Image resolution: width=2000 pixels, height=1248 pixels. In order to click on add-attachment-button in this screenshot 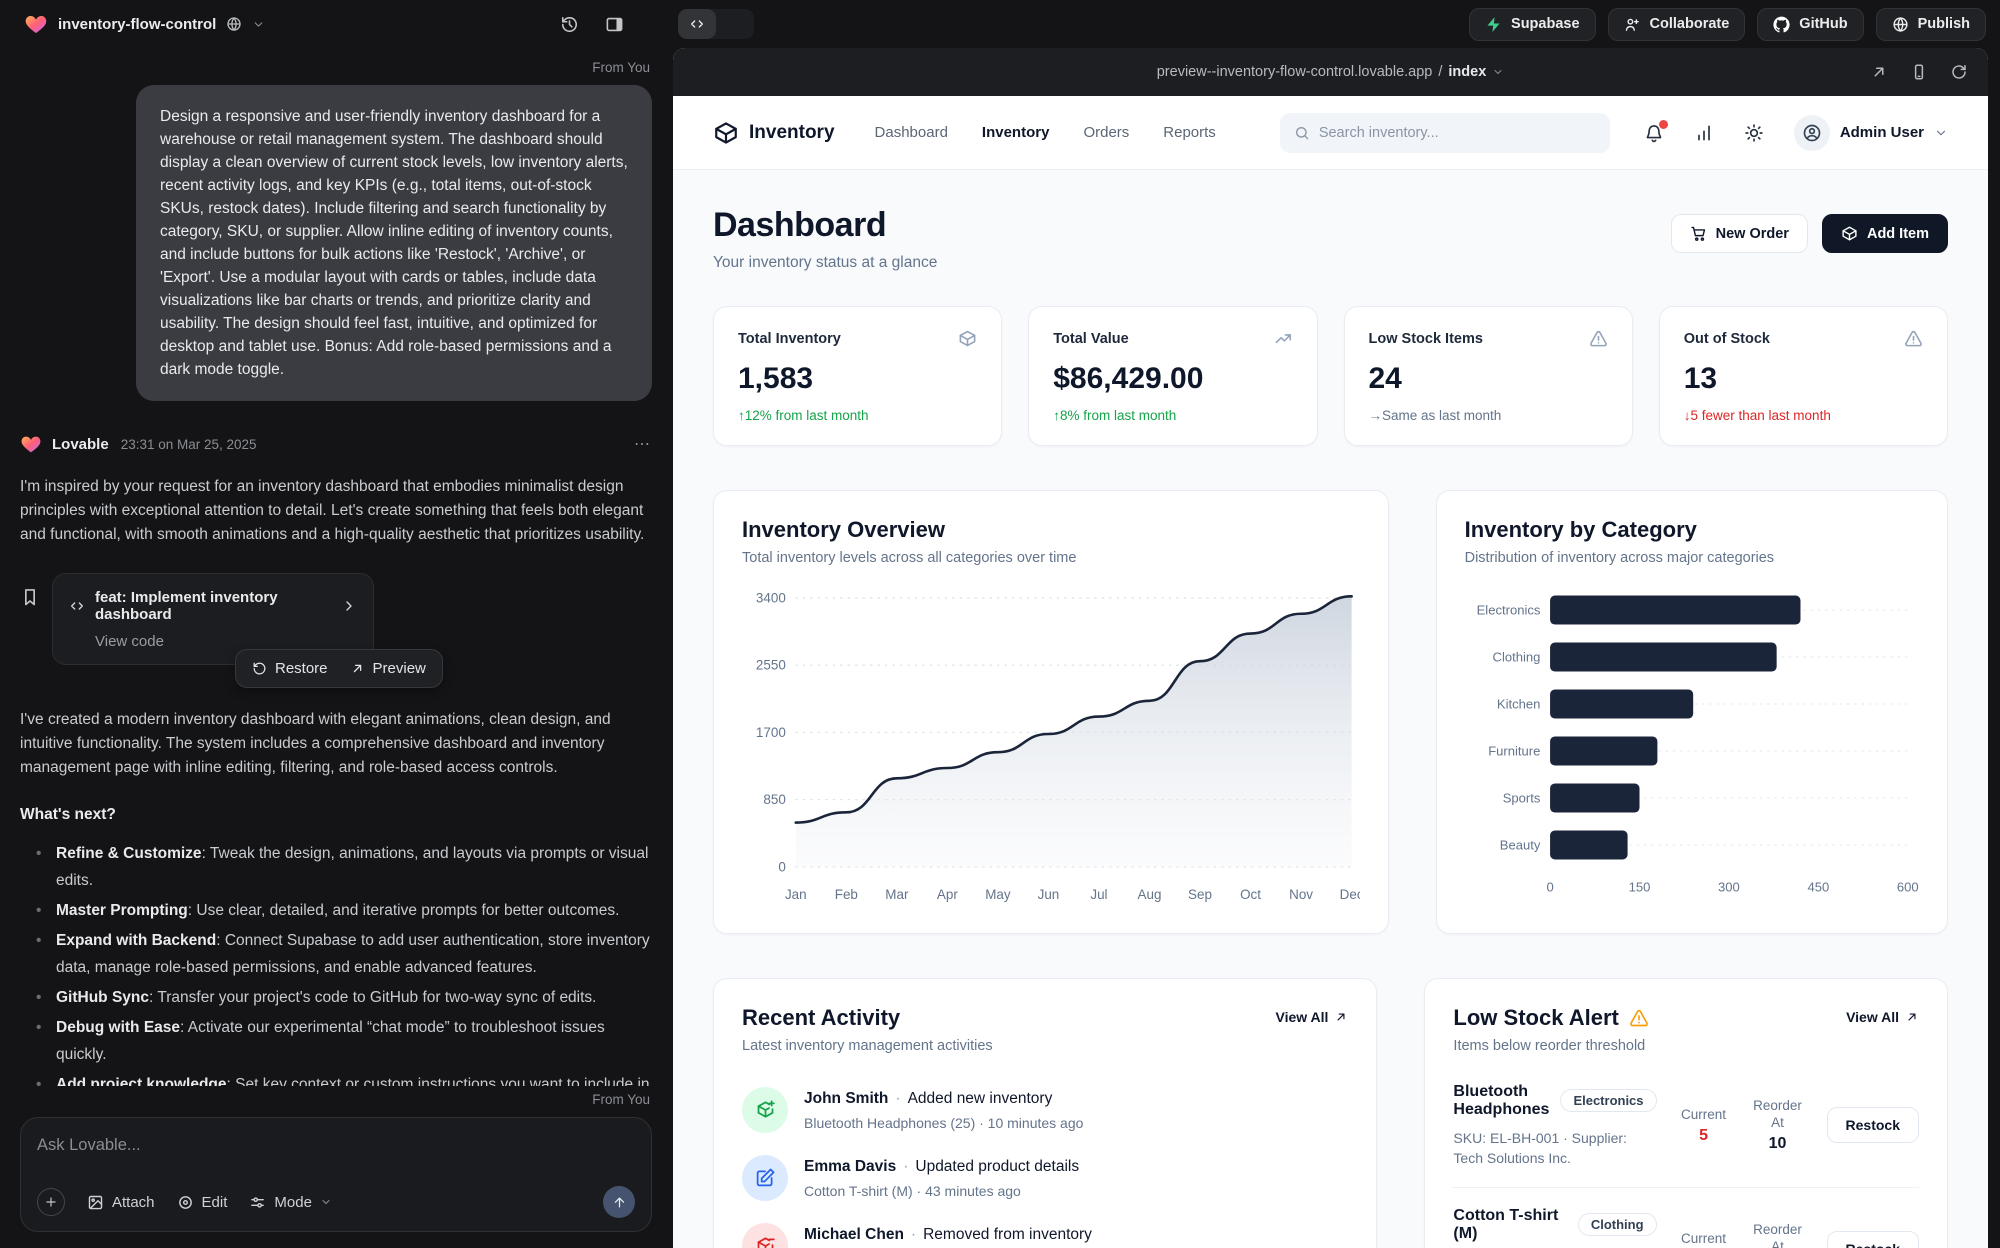, I will do `click(51, 1202)`.